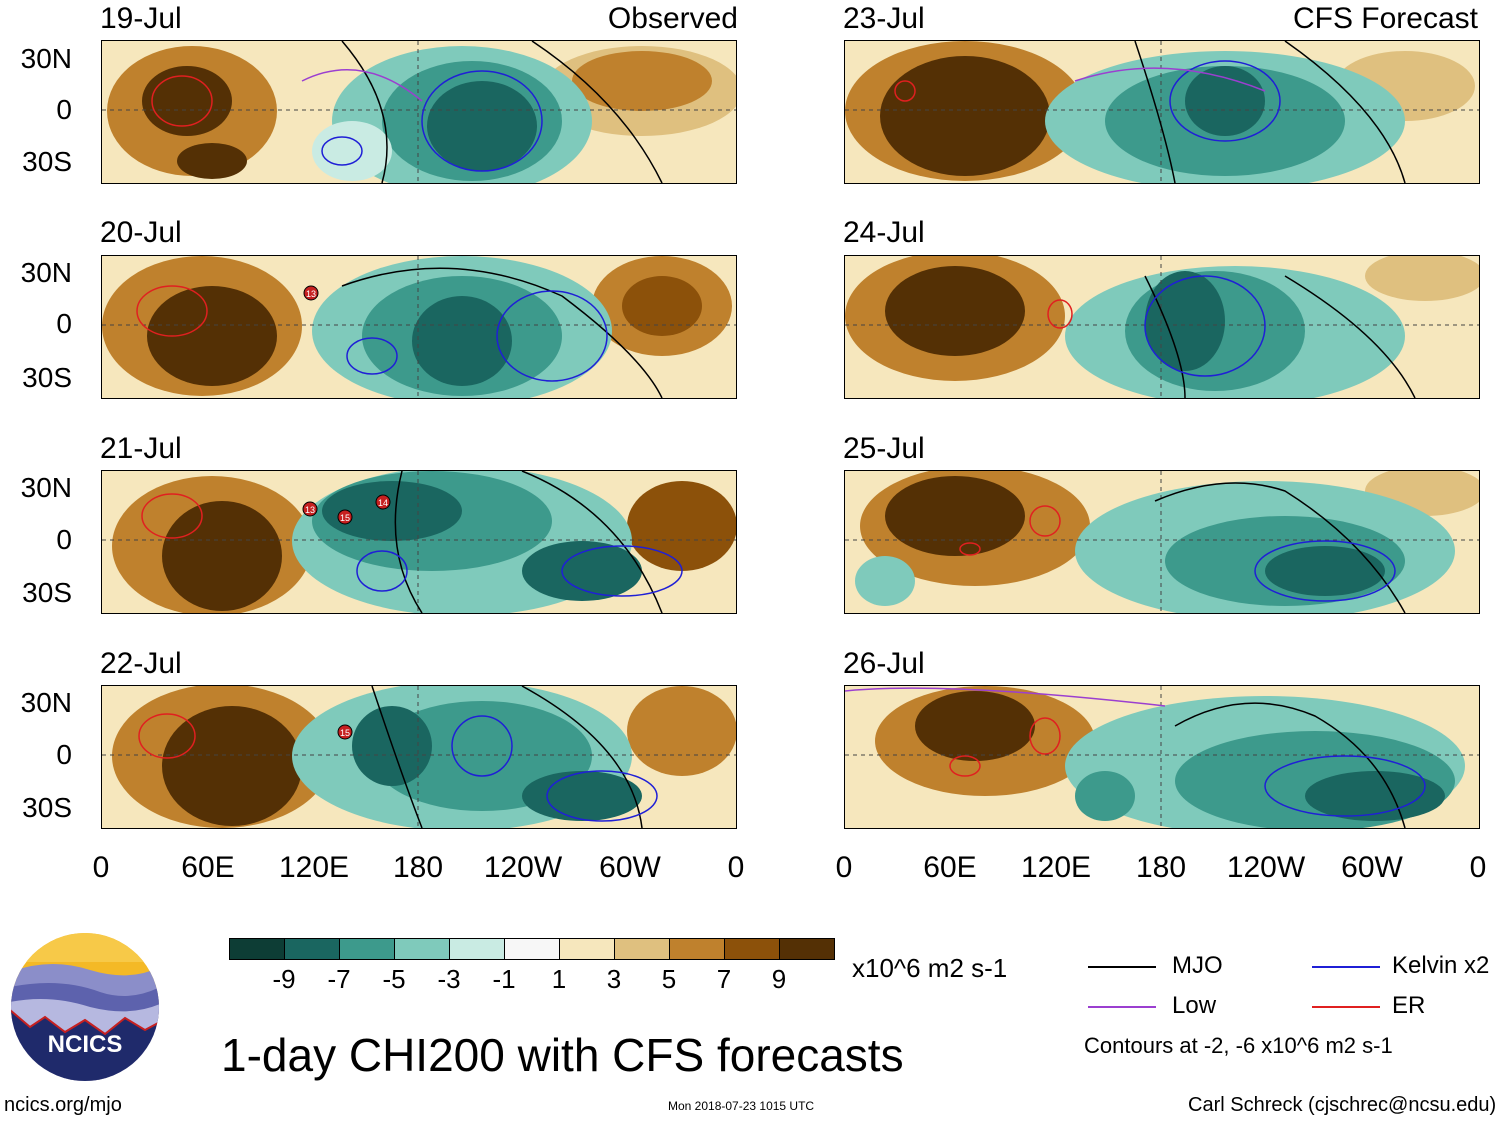 The image size is (1510, 1121). What do you see at coordinates (614, 979) in the screenshot?
I see `colorbar-tick-label: 3` at bounding box center [614, 979].